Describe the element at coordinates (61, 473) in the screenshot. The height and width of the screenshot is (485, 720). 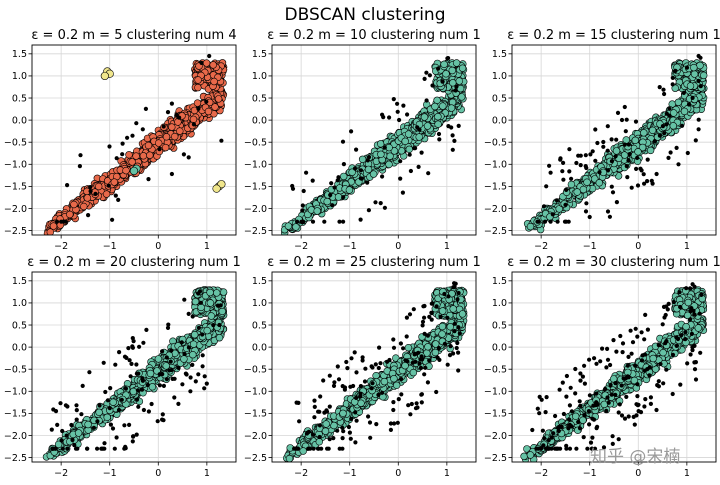
I see `x-tick-label: −2` at that location.